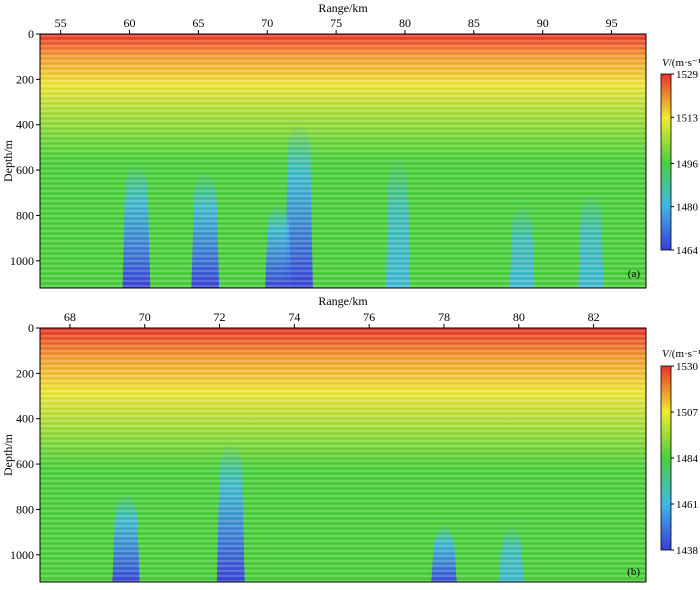 The height and width of the screenshot is (590, 700). I want to click on panel-b-colorbar-ticks: 1438 1461 1484 1507 1530, so click(685, 459).